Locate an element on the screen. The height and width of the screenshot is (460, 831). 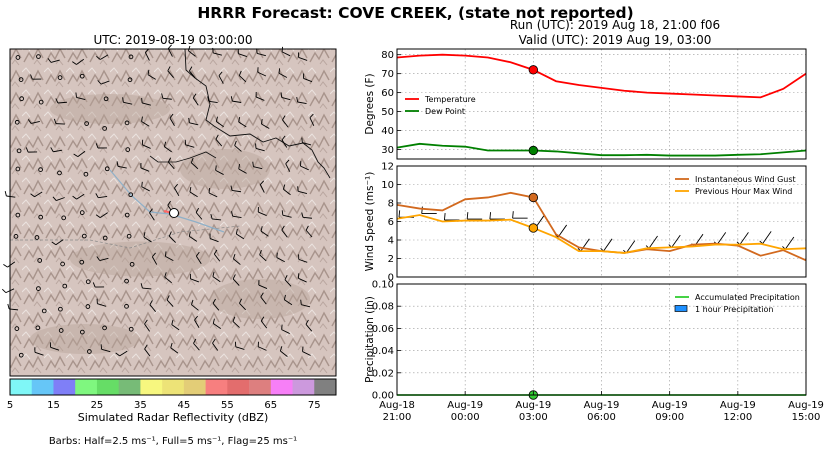
y-tick-label: 0.00 is located at coordinates (383, 396).